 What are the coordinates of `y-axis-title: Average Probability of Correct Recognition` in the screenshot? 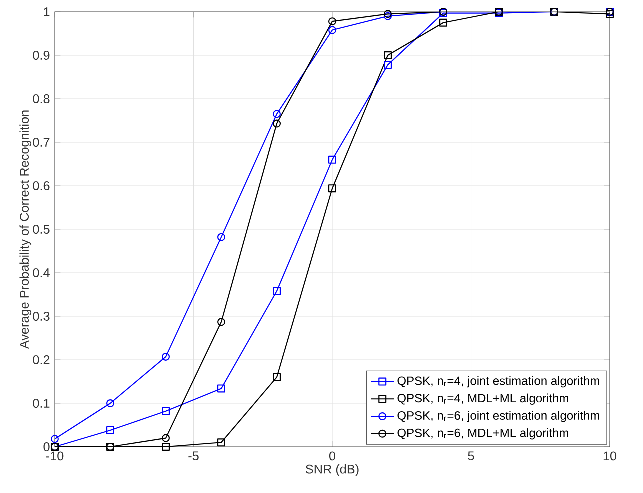 It's located at (26, 230).